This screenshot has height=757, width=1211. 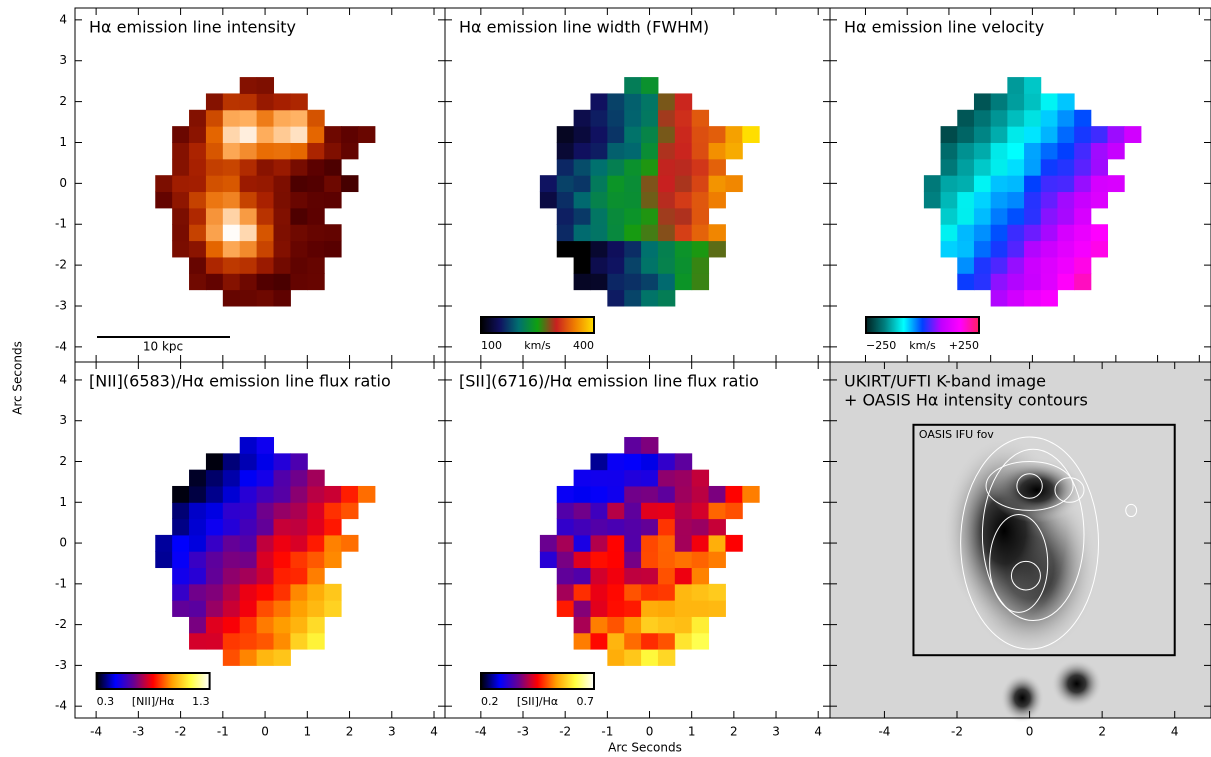 I want to click on x-tick-label: 0, so click(x=650, y=732).